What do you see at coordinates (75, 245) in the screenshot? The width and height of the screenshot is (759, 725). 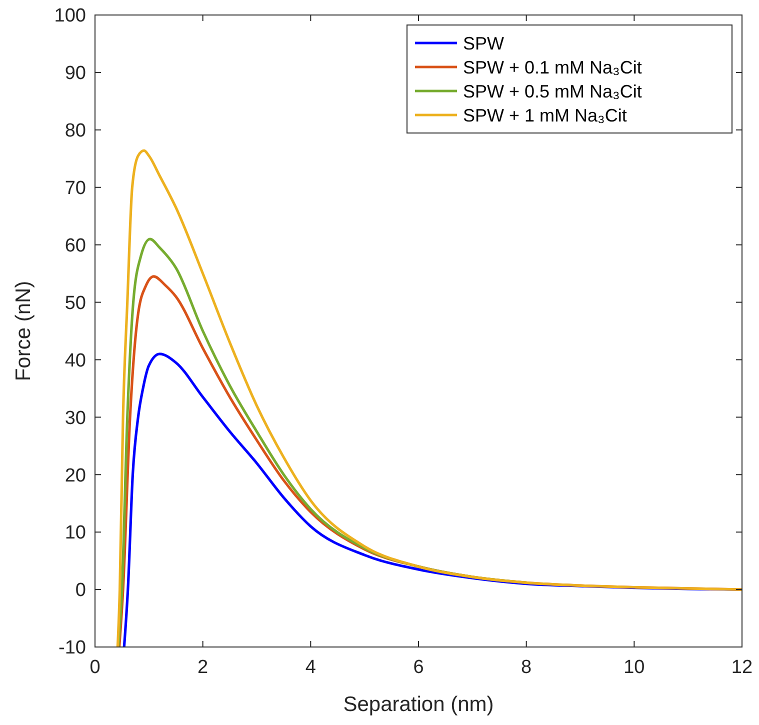 I see `y-tick-label: 60` at bounding box center [75, 245].